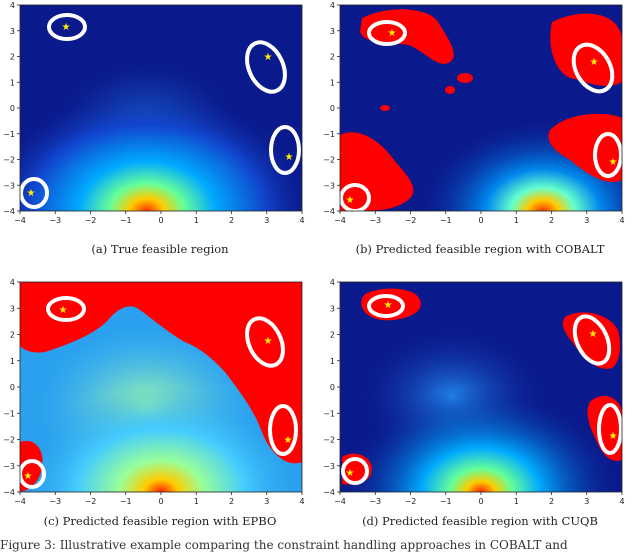 This screenshot has height=558, width=640. What do you see at coordinates (329, 211) in the screenshot?
I see `y-tick-label: −4` at bounding box center [329, 211].